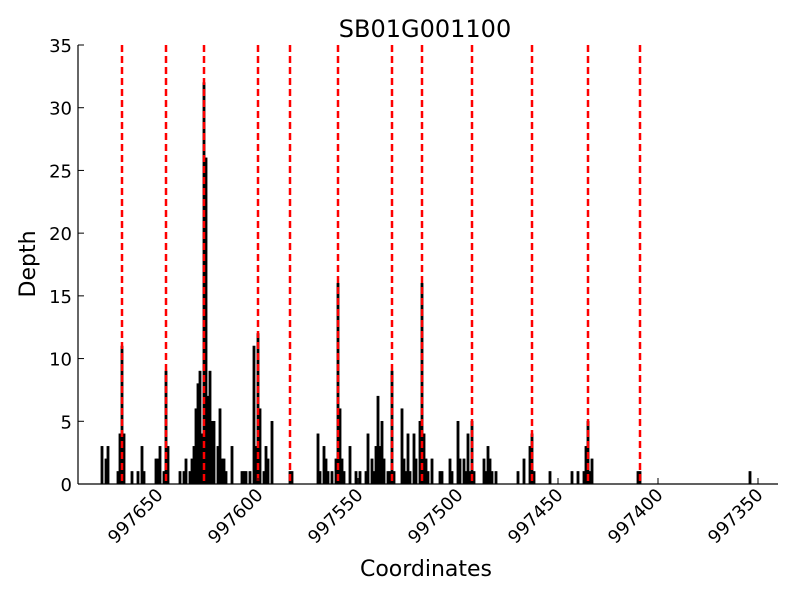 The image size is (800, 604). What do you see at coordinates (60, 297) in the screenshot?
I see `y-tick-label: 15` at bounding box center [60, 297].